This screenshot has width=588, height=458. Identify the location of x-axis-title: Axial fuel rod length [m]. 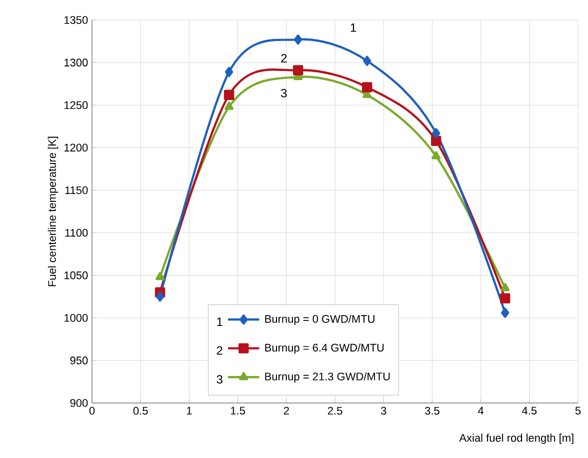
(516, 439).